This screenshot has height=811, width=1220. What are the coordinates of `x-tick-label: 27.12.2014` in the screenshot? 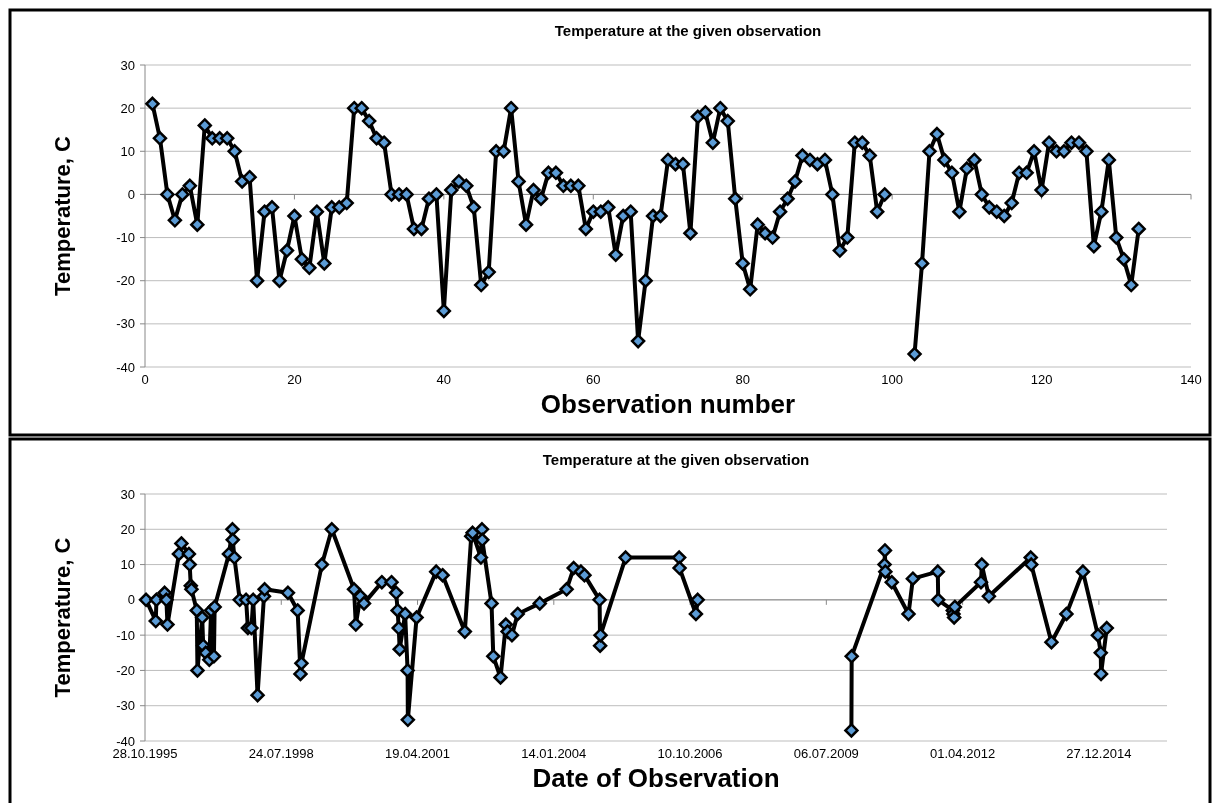 It's located at (1099, 753).